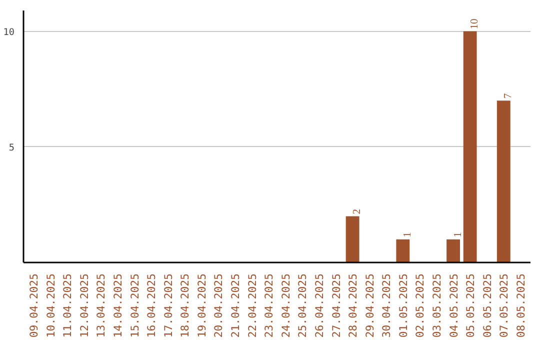 This screenshot has height=340, width=540. I want to click on x-tick-label: 02.05.2025, so click(420, 306).